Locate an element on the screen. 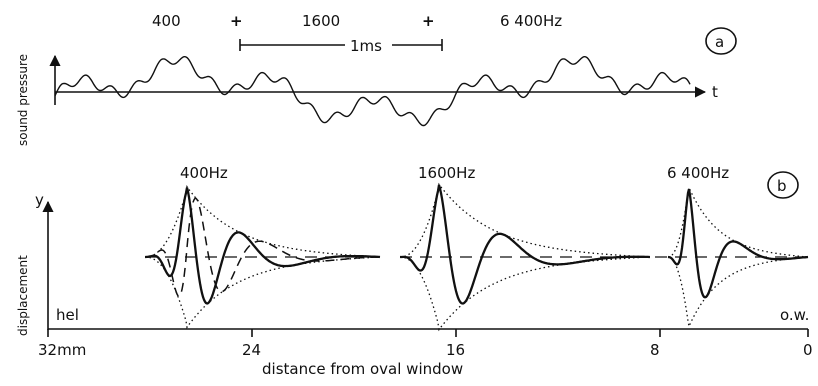  panel-a-ylabel: sound pressure is located at coordinates (23, 100).